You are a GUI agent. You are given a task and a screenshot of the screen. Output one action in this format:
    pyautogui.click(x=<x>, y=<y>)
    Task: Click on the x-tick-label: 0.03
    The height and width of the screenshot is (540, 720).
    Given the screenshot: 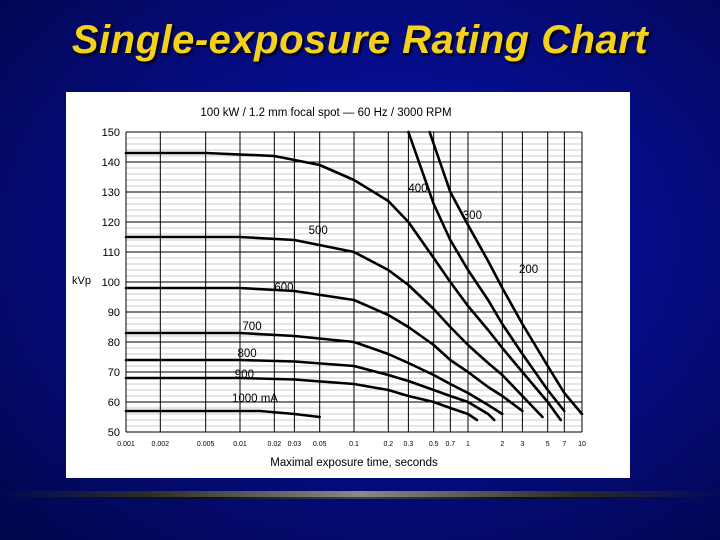 What is the action you would take?
    pyautogui.click(x=295, y=444)
    